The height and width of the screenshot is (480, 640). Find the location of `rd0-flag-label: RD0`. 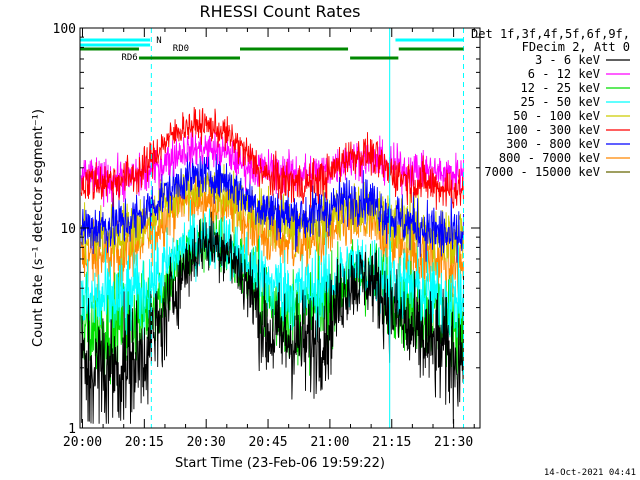

rd0-flag-label: RD0 is located at coordinates (181, 49).